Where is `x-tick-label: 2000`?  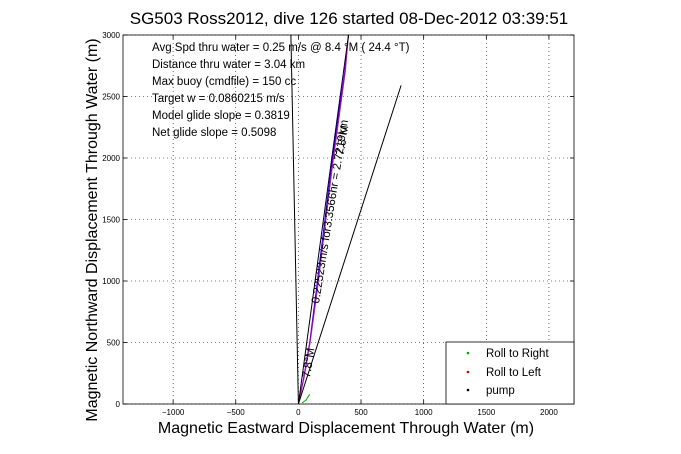 x-tick-label: 2000 is located at coordinates (549, 412).